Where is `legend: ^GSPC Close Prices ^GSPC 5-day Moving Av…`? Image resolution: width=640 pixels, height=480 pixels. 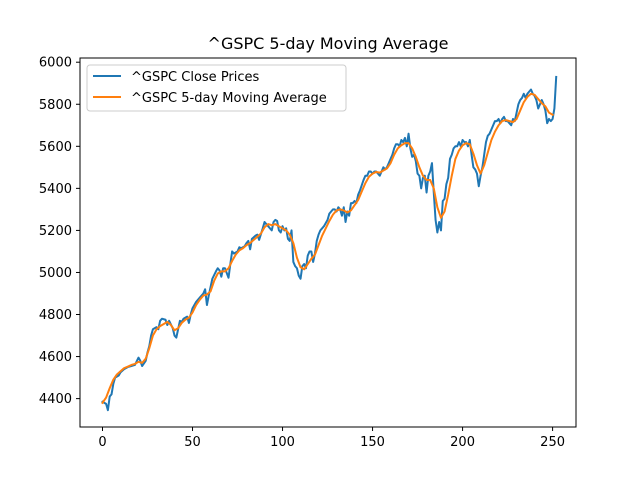 legend: ^GSPC Close Prices ^GSPC 5-day Moving Av… is located at coordinates (216, 88).